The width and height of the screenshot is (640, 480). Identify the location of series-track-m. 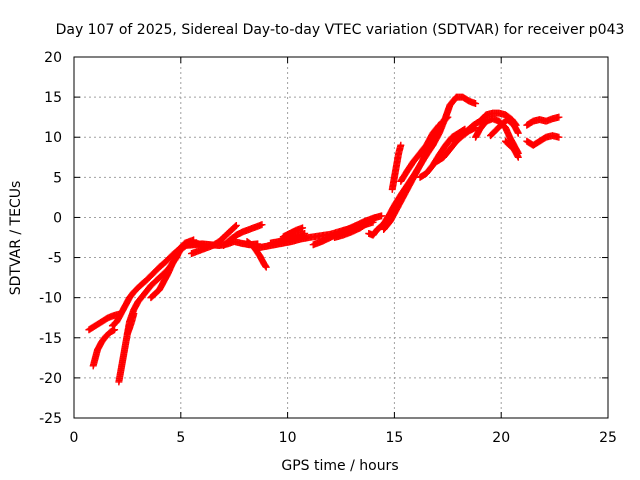
(293, 232).